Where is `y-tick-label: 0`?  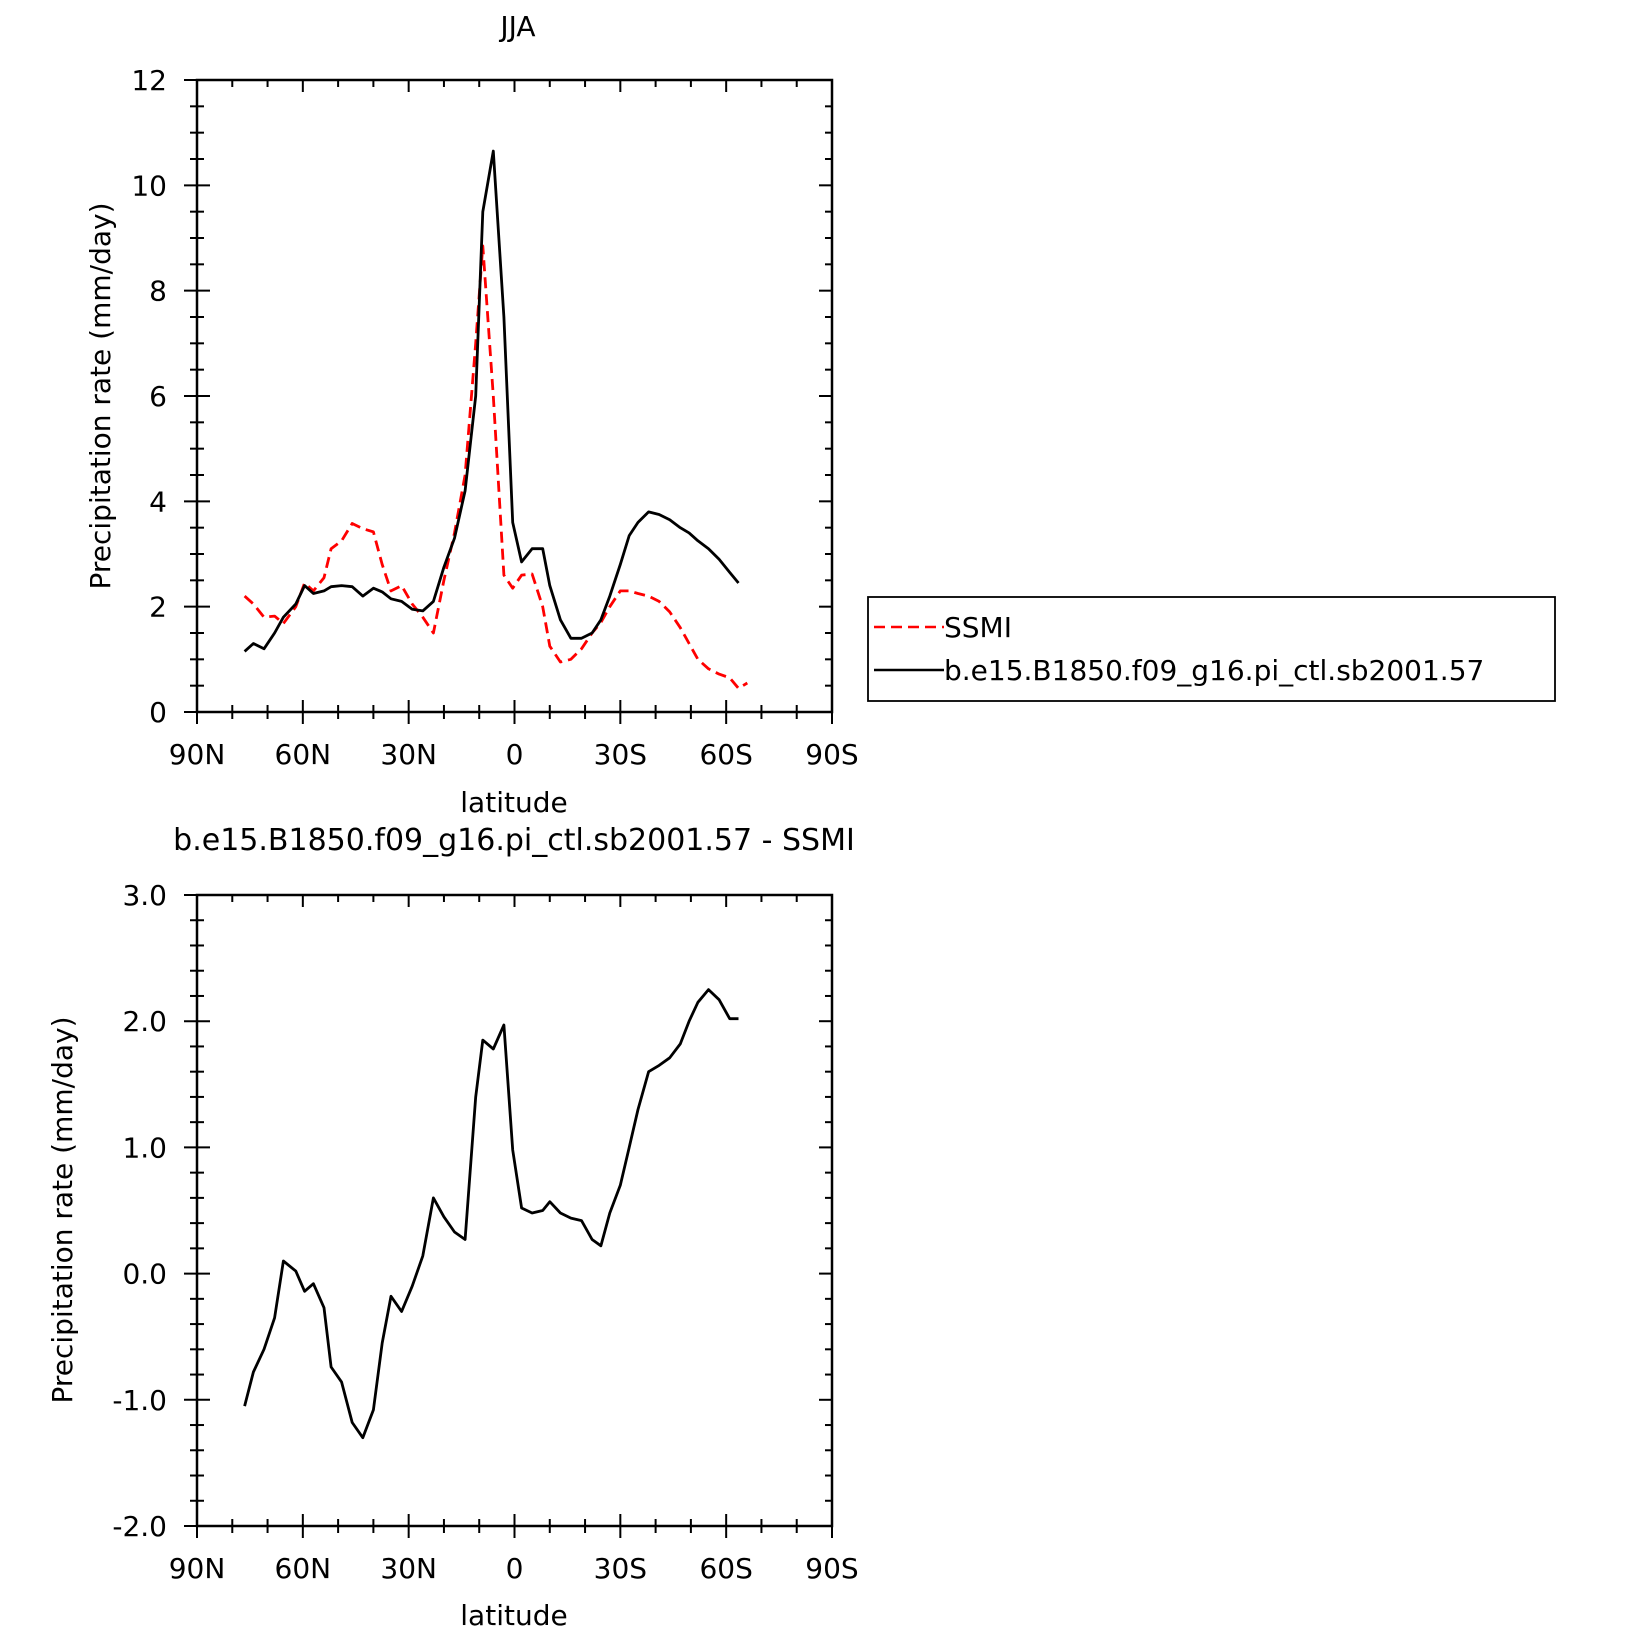 y-tick-label: 0 is located at coordinates (158, 712).